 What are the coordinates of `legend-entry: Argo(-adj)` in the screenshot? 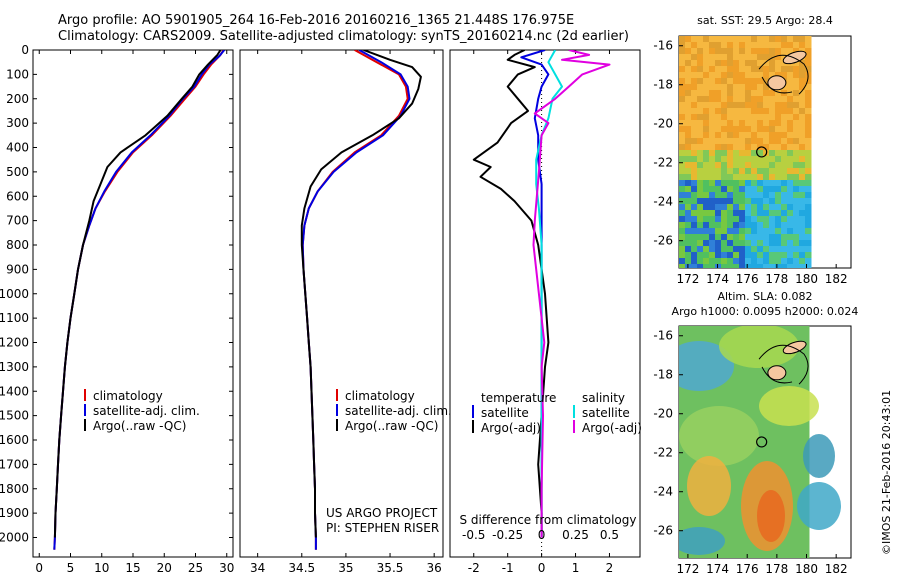 It's located at (612, 428).